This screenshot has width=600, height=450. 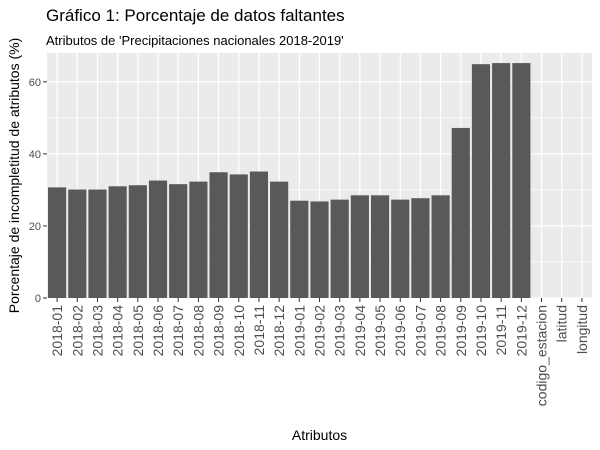 What do you see at coordinates (501, 330) in the screenshot?
I see `x-tick-label: 2019-11` at bounding box center [501, 330].